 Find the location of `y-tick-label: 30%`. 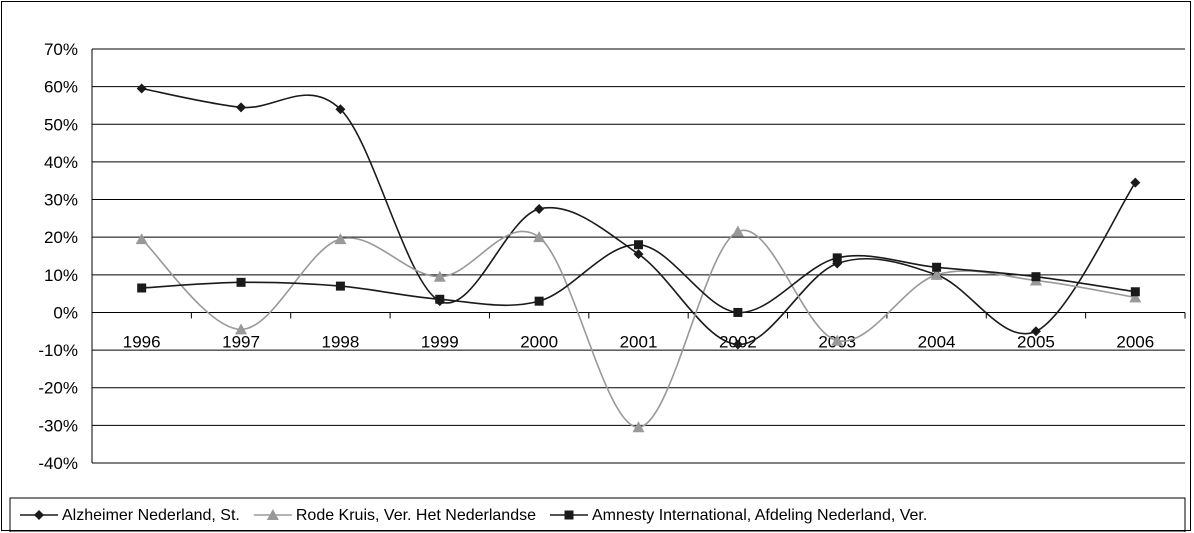

y-tick-label: 30% is located at coordinates (61, 200).